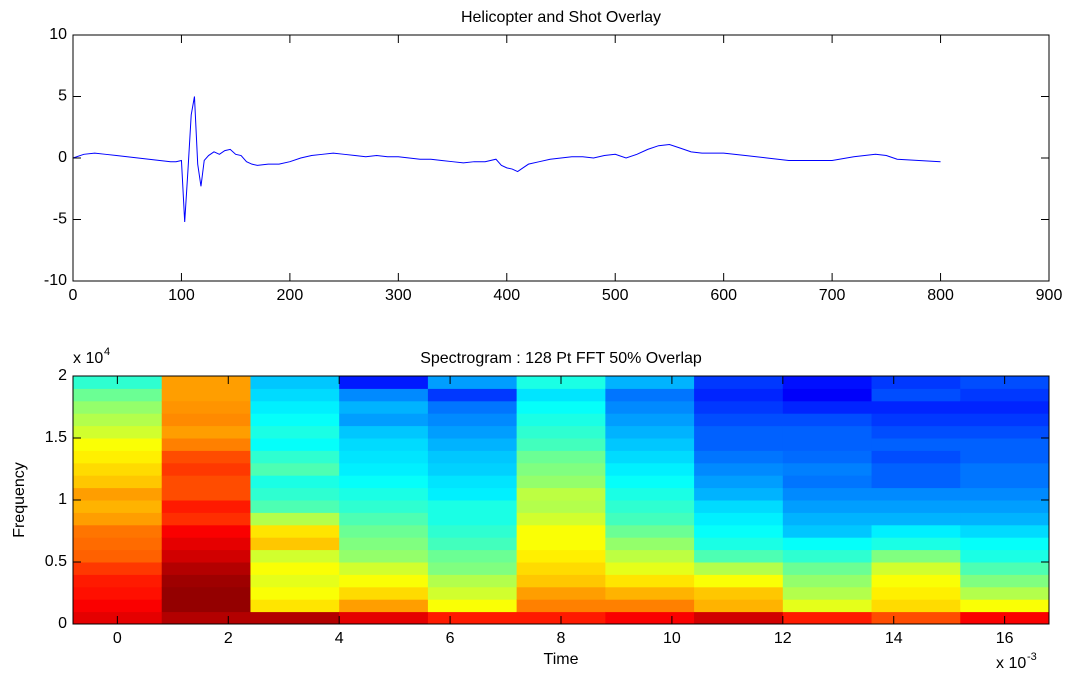  Describe the element at coordinates (117, 638) in the screenshot. I see `x-tick-label: 0` at that location.